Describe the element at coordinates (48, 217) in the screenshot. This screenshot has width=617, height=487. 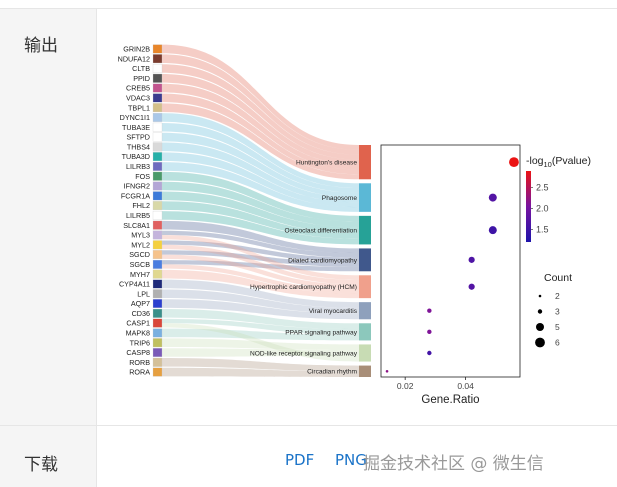
I see `output-row-header: 输出` at that location.